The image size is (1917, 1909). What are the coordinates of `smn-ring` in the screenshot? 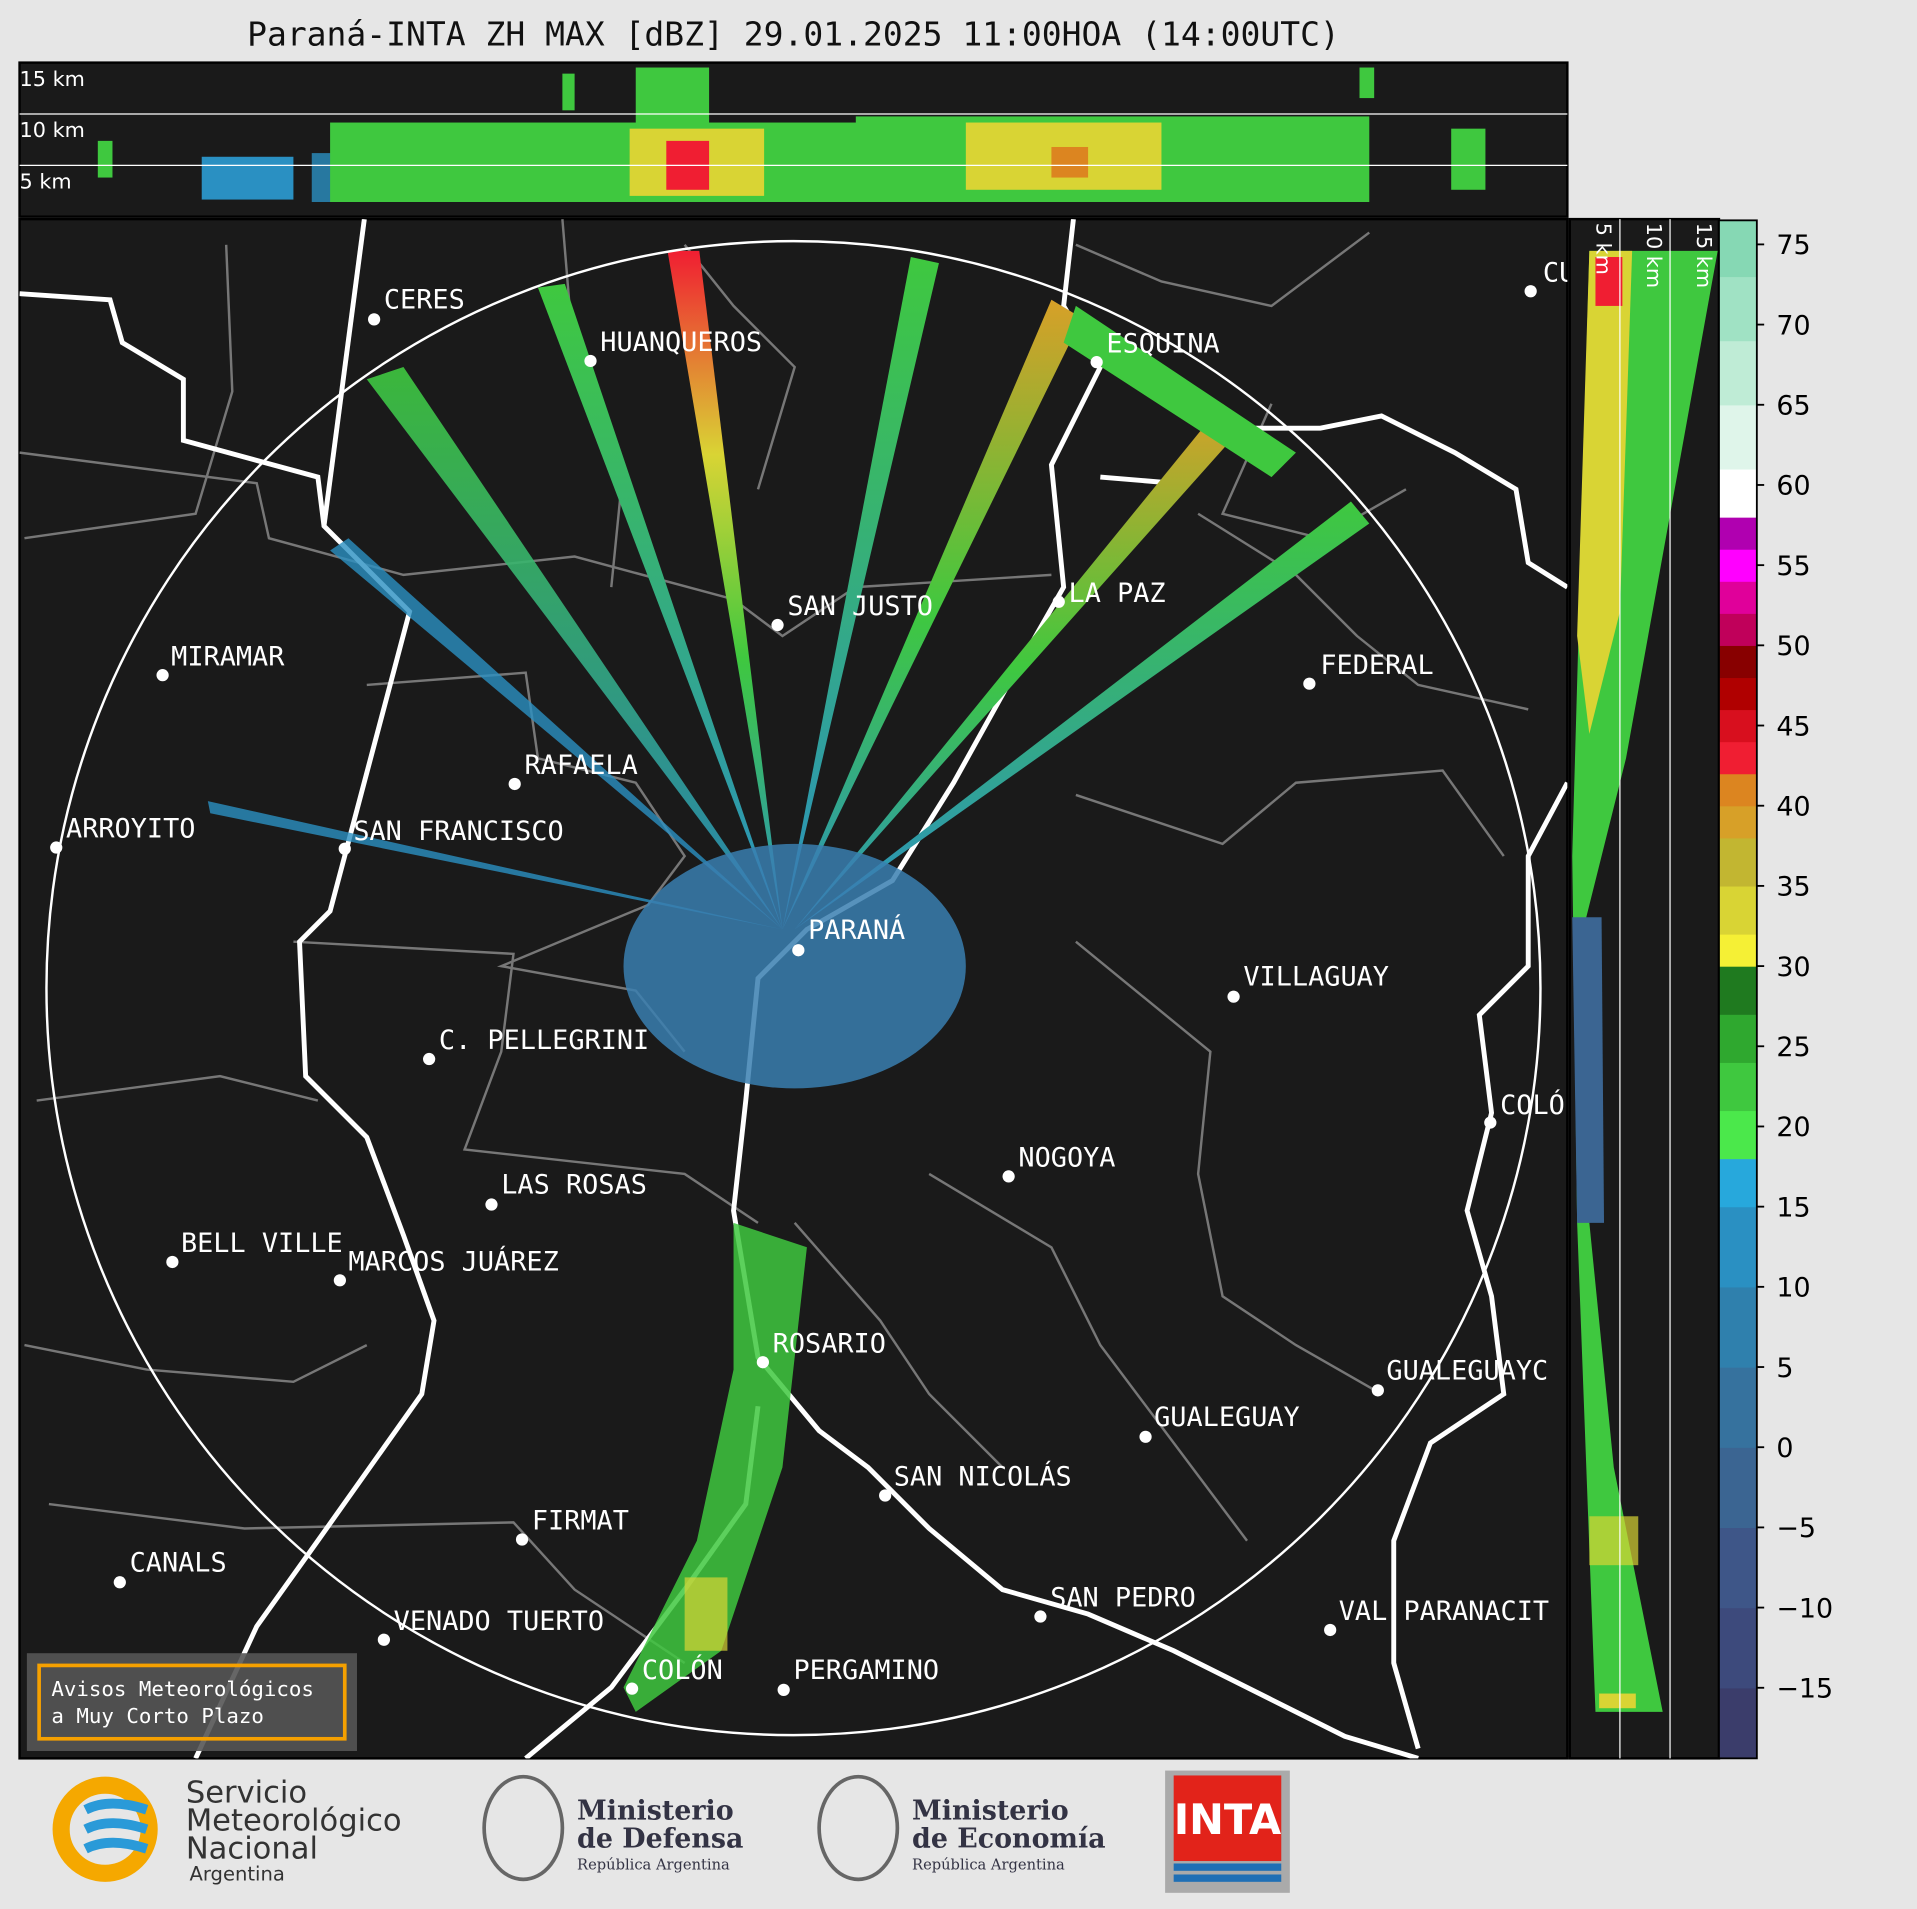 It's located at (105, 1829).